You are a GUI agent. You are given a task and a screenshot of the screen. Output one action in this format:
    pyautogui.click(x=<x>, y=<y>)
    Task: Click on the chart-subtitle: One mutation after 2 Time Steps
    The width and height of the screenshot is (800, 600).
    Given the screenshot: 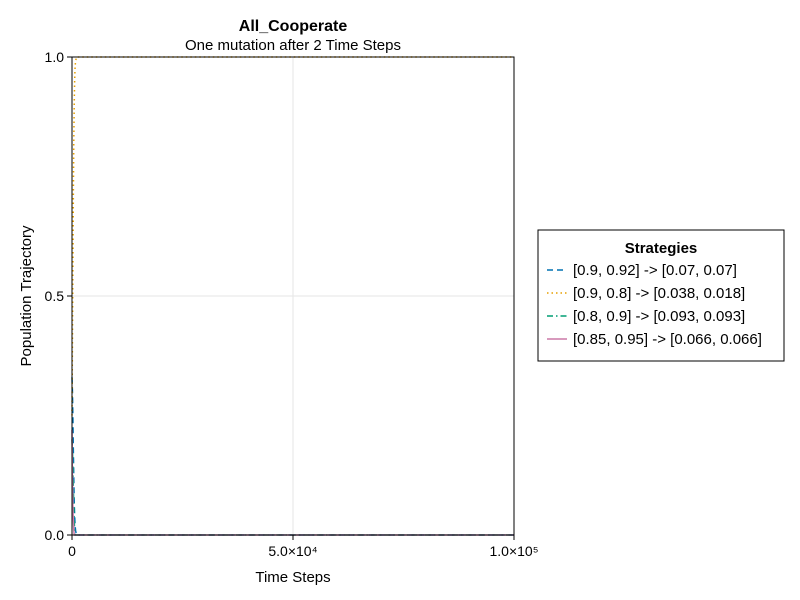 What is the action you would take?
    pyautogui.click(x=293, y=45)
    